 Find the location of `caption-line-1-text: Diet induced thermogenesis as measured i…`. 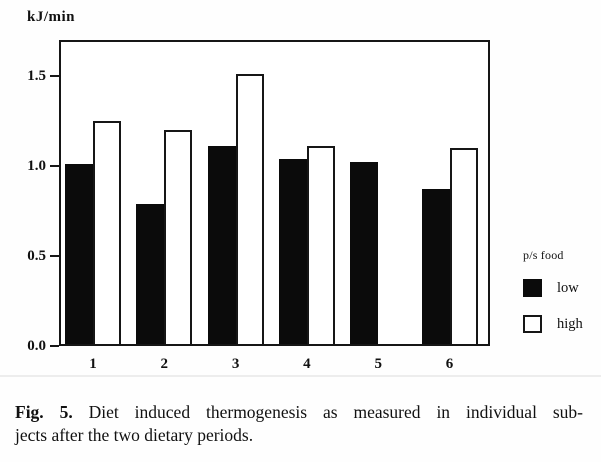

caption-line-1-text: Diet induced thermogenesis as measured i… is located at coordinates (327, 412).